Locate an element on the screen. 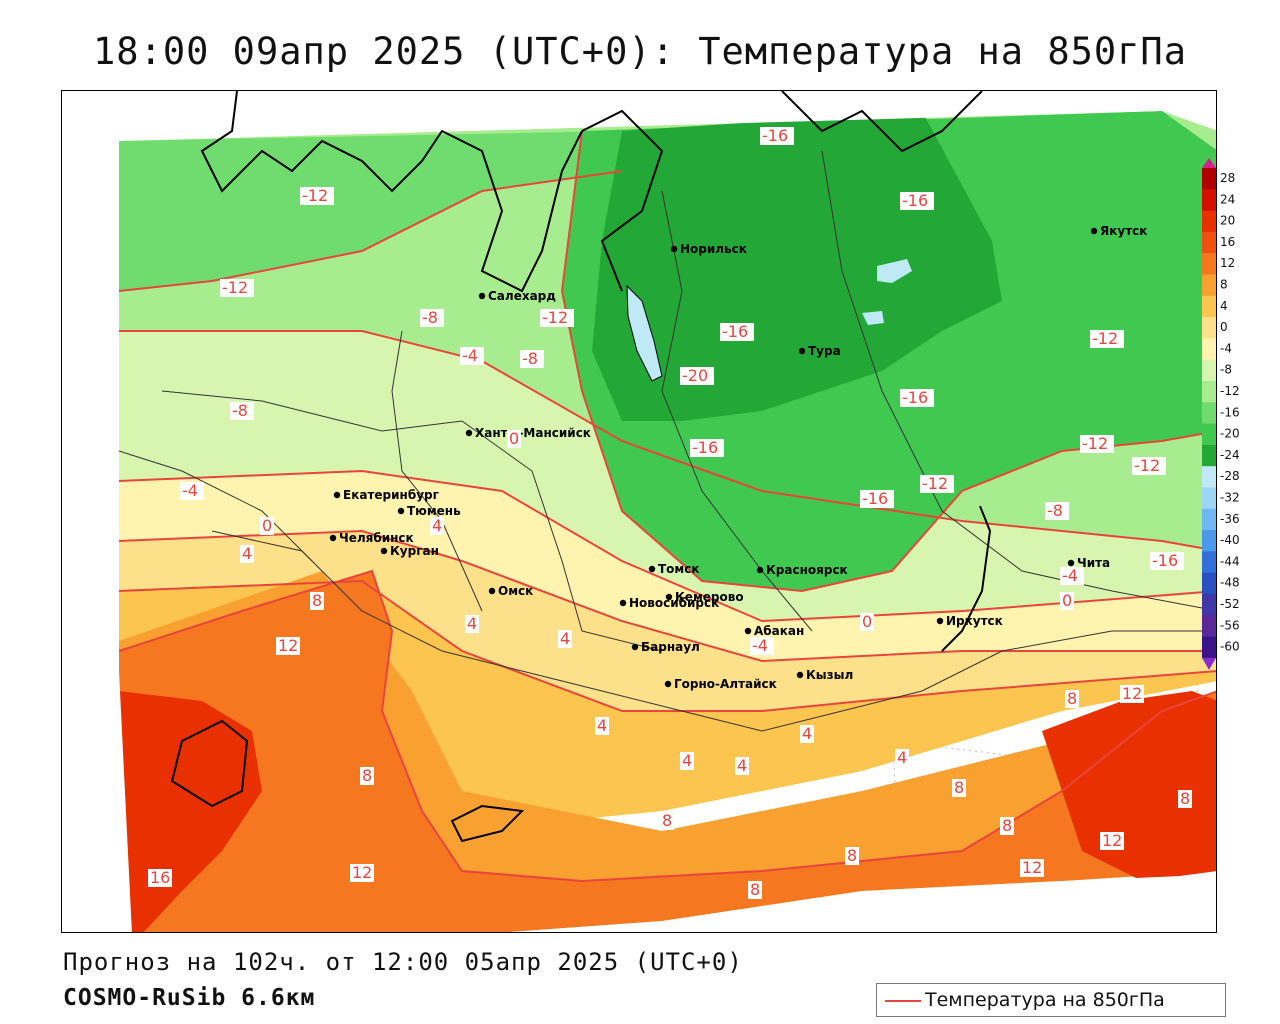  city-label: Омск is located at coordinates (515, 591).